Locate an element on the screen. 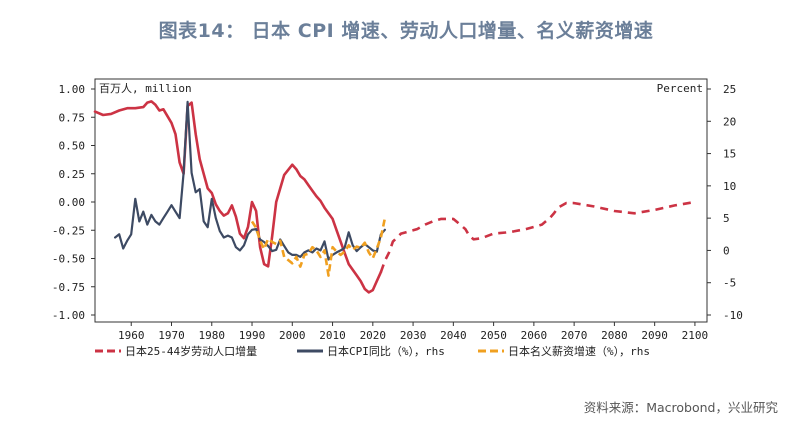 Image resolution: width=812 pixels, height=427 pixels. left-tick-label: 0.00 is located at coordinates (72, 202).